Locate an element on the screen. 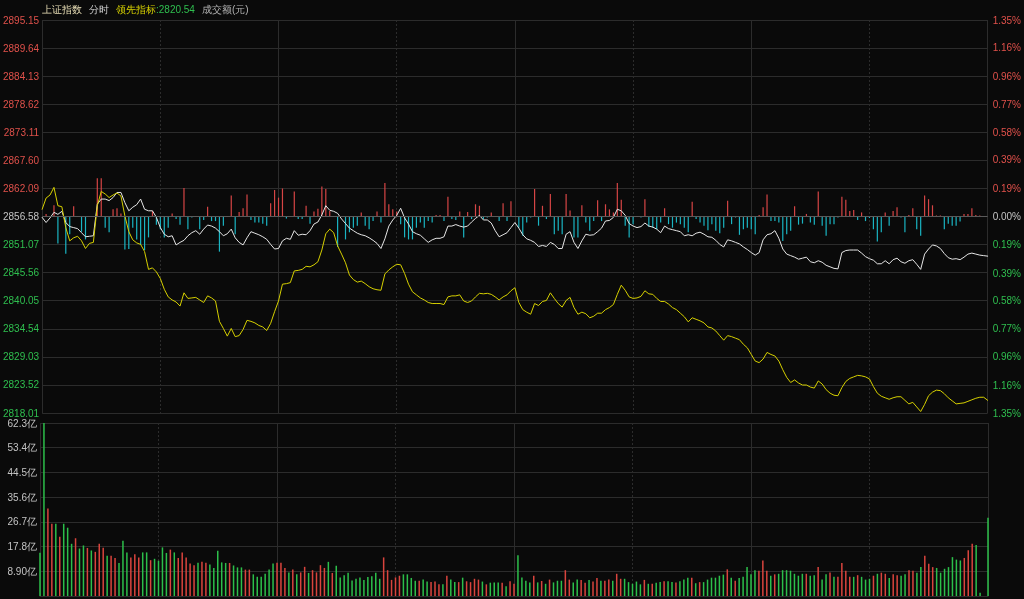 The image size is (1024, 599). text: 领先指标:2820.54 is located at coordinates (155, 9).